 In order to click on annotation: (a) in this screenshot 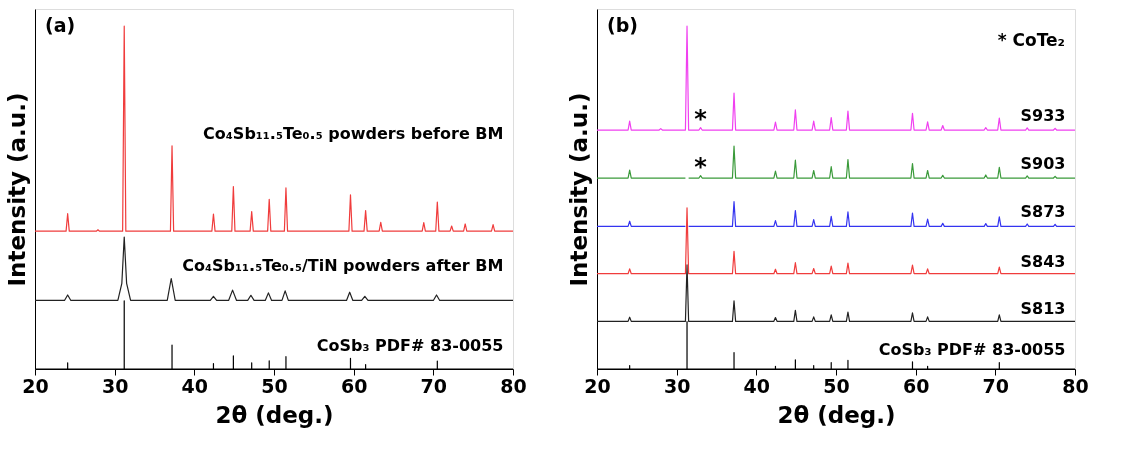, I will do `click(60, 25)`.